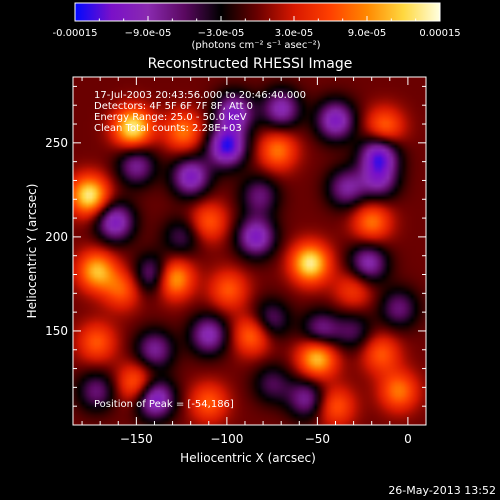 This screenshot has height=500, width=500. I want to click on colorbar-tick-label: −9.0e-05, so click(148, 33).